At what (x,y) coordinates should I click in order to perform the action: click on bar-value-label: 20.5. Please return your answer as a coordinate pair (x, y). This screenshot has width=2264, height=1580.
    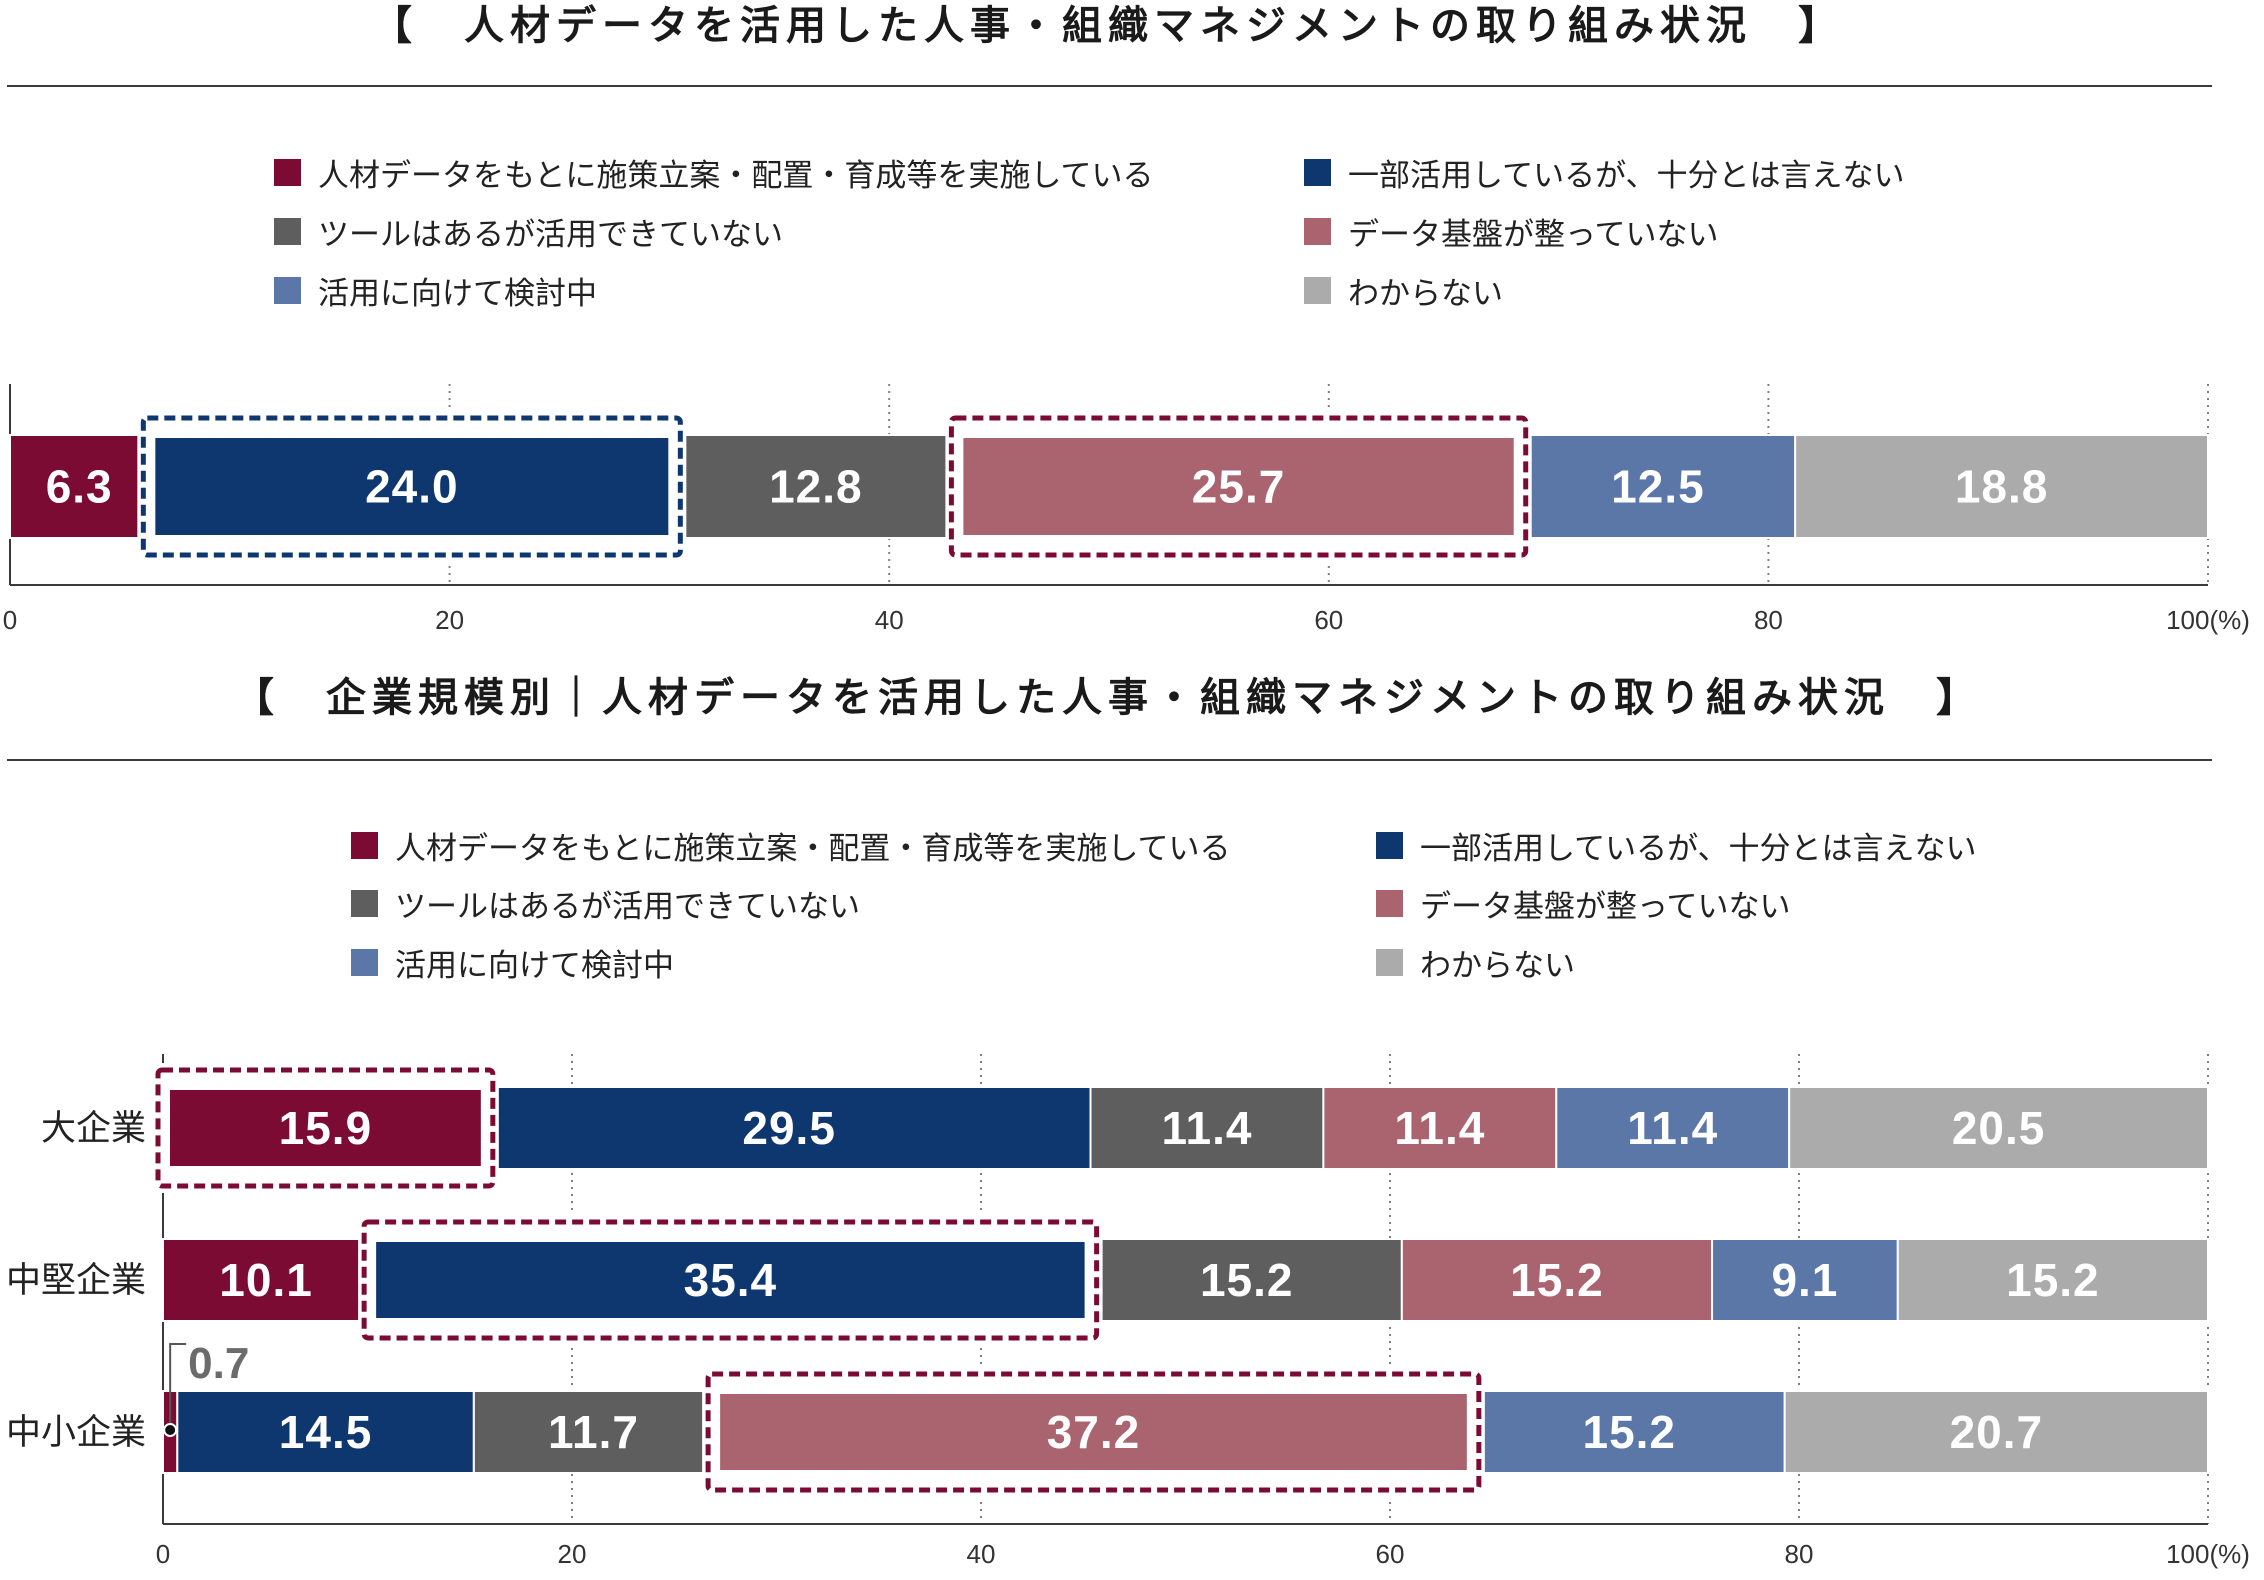
    Looking at the image, I should click on (1999, 1128).